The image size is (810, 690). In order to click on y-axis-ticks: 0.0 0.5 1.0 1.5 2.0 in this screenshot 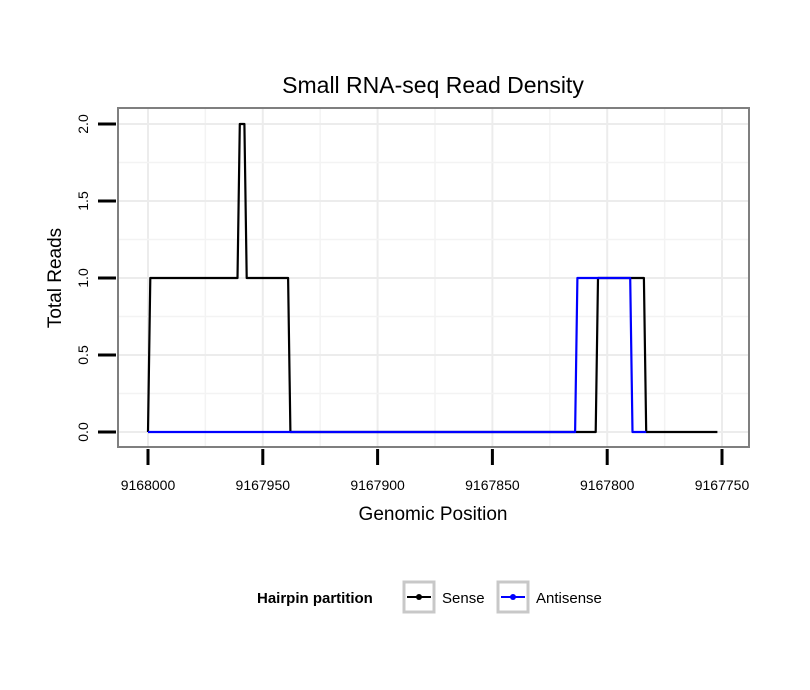, I will do `click(95, 278)`.